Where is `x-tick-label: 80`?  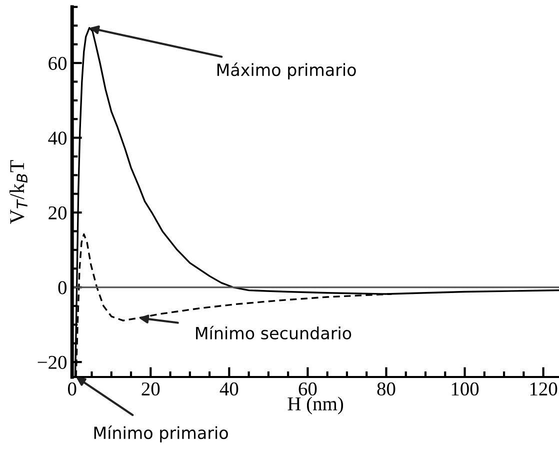
x-tick-label: 80 is located at coordinates (386, 389).